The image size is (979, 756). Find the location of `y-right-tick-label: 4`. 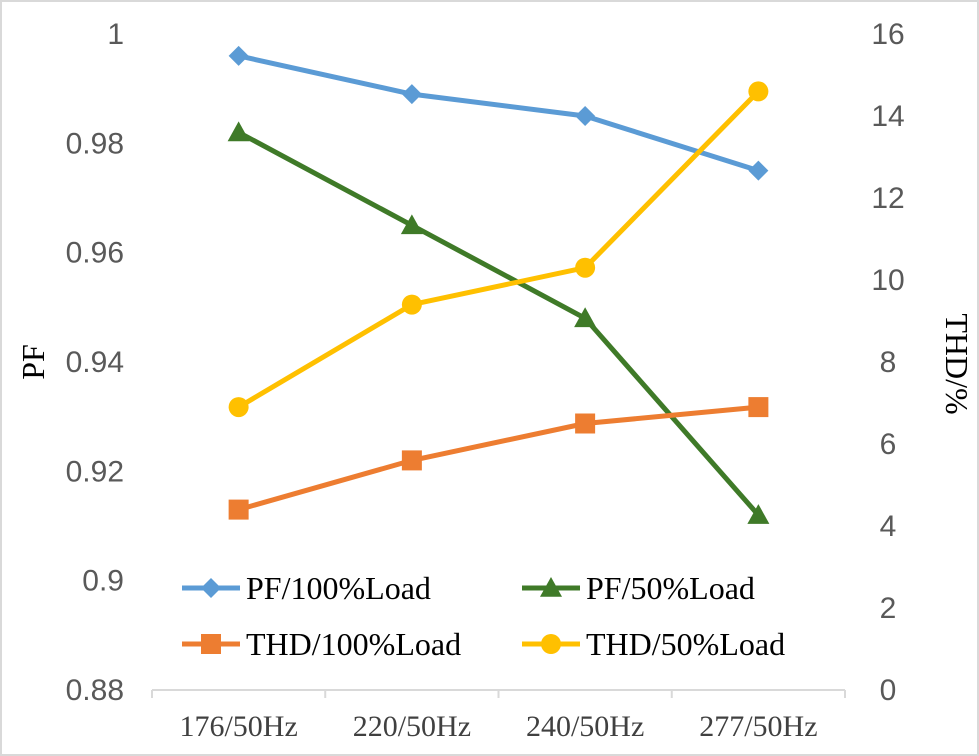

y-right-tick-label: 4 is located at coordinates (888, 526).